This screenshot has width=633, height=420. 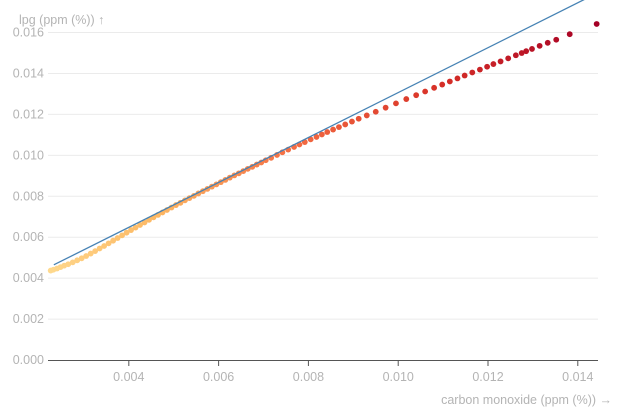 What do you see at coordinates (28, 360) in the screenshot?
I see `y-tick-label: 0.000` at bounding box center [28, 360].